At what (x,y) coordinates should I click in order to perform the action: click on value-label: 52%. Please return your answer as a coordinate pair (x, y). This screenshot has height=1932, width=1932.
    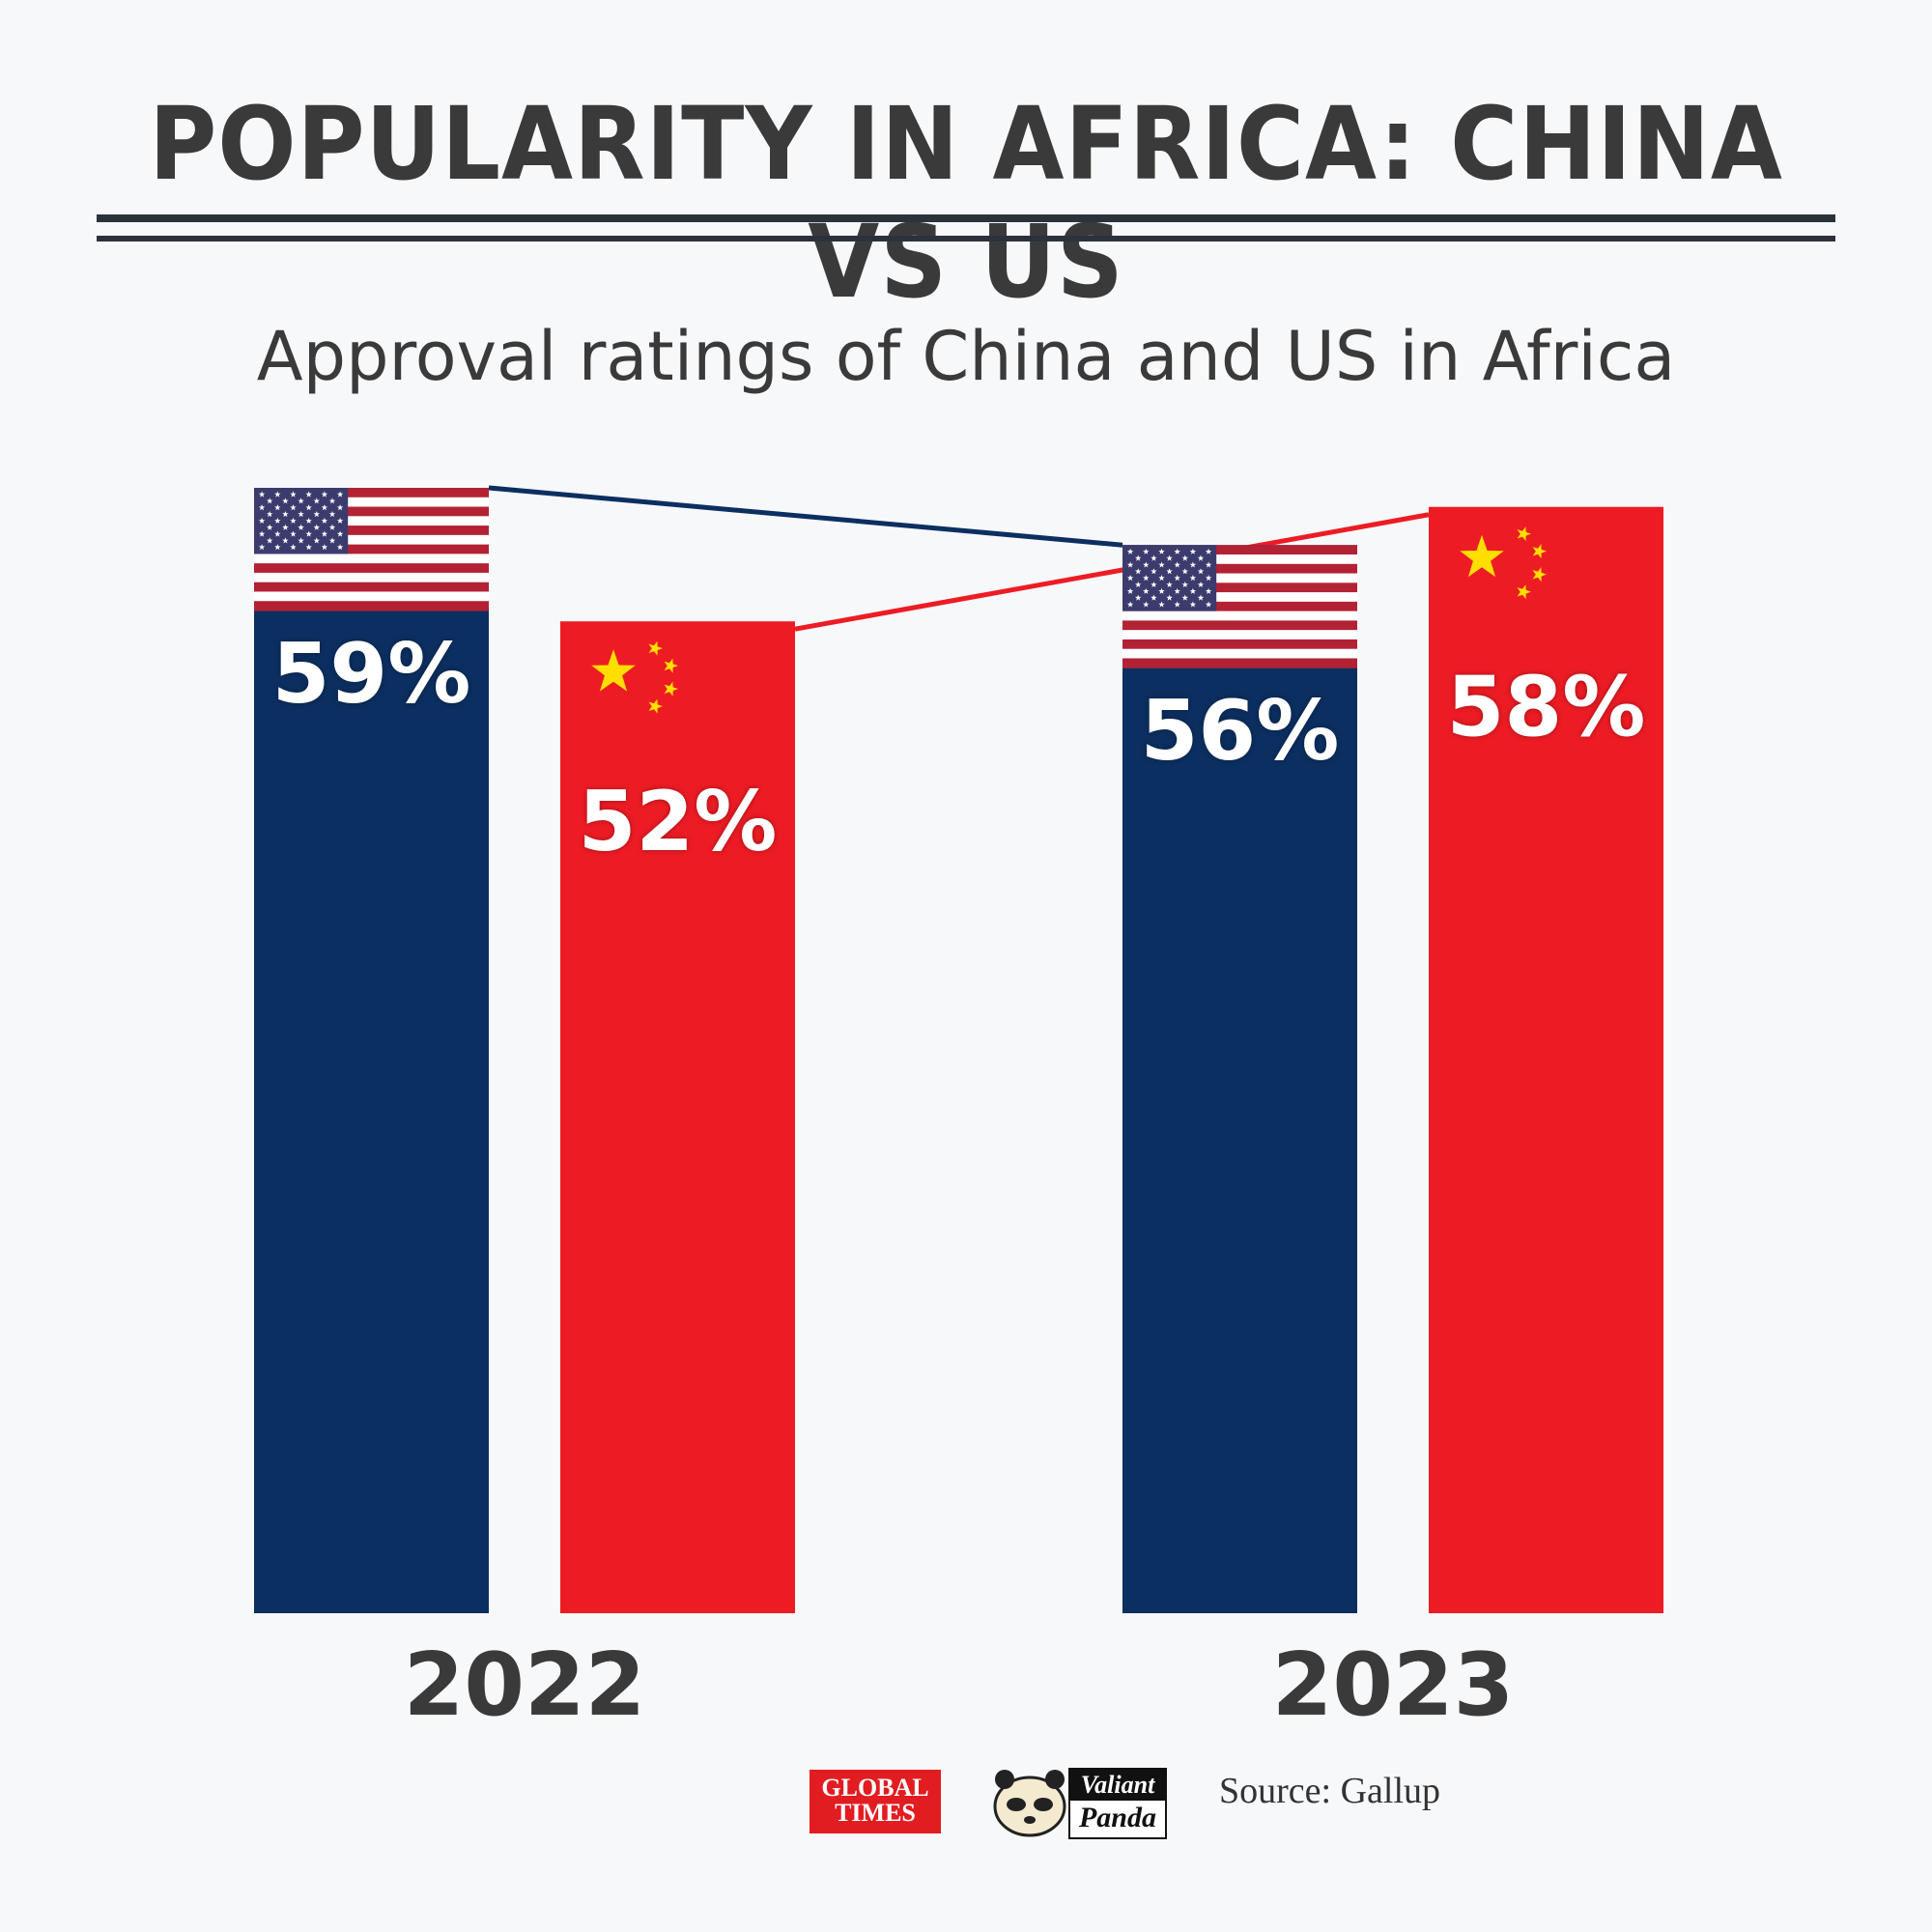
    Looking at the image, I should click on (678, 822).